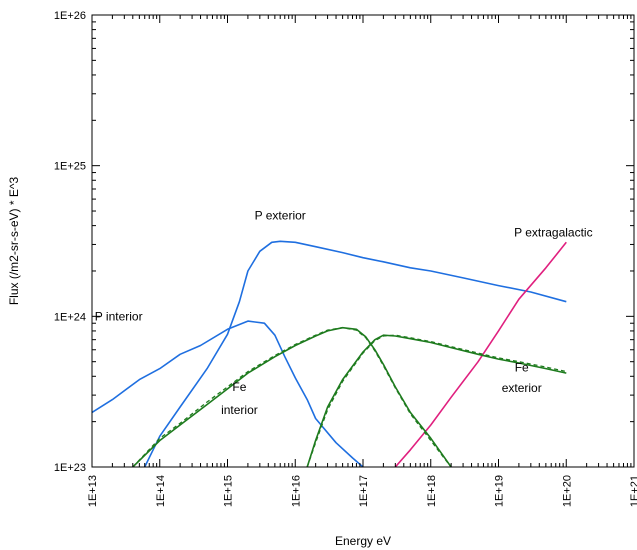 Image resolution: width=637 pixels, height=550 pixels. I want to click on x-tick-label: 1E+13, so click(93, 491).